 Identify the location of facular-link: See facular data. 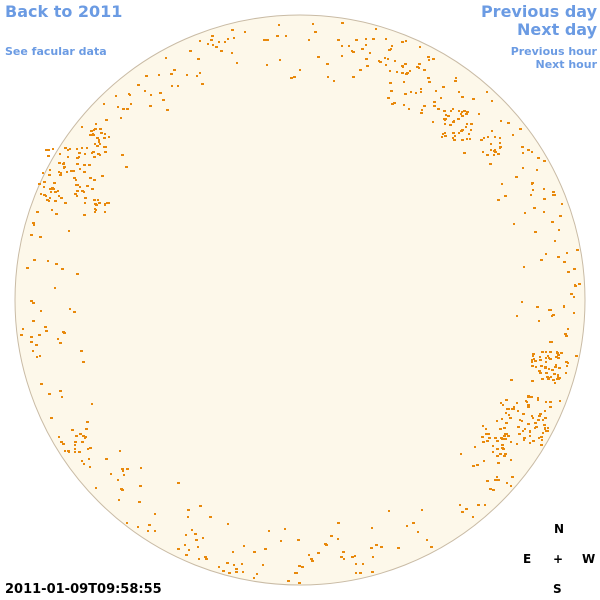
(56, 51).